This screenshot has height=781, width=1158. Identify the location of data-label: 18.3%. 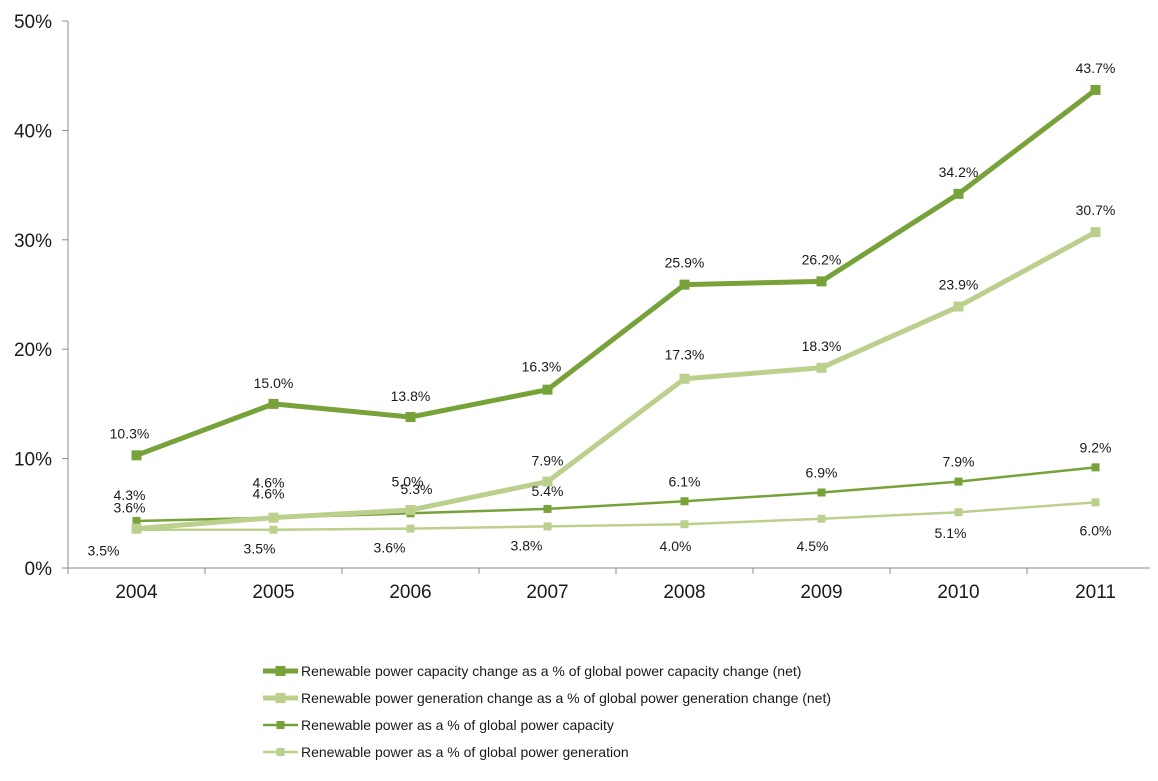
(822, 346).